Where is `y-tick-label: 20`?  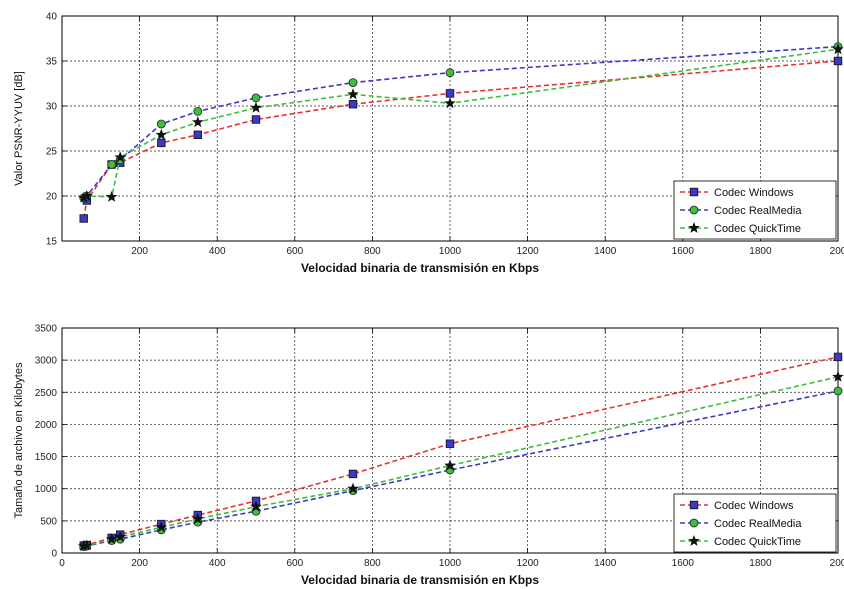
y-tick-label: 20 is located at coordinates (52, 197).